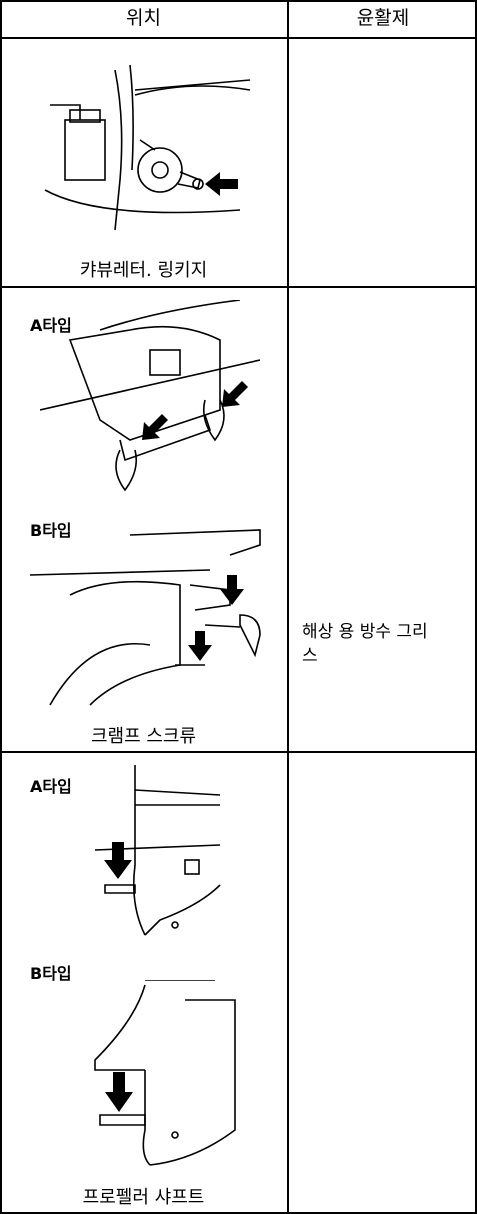 This screenshot has height=1214, width=477. I want to click on column-header: 윤활제, so click(383, 18).